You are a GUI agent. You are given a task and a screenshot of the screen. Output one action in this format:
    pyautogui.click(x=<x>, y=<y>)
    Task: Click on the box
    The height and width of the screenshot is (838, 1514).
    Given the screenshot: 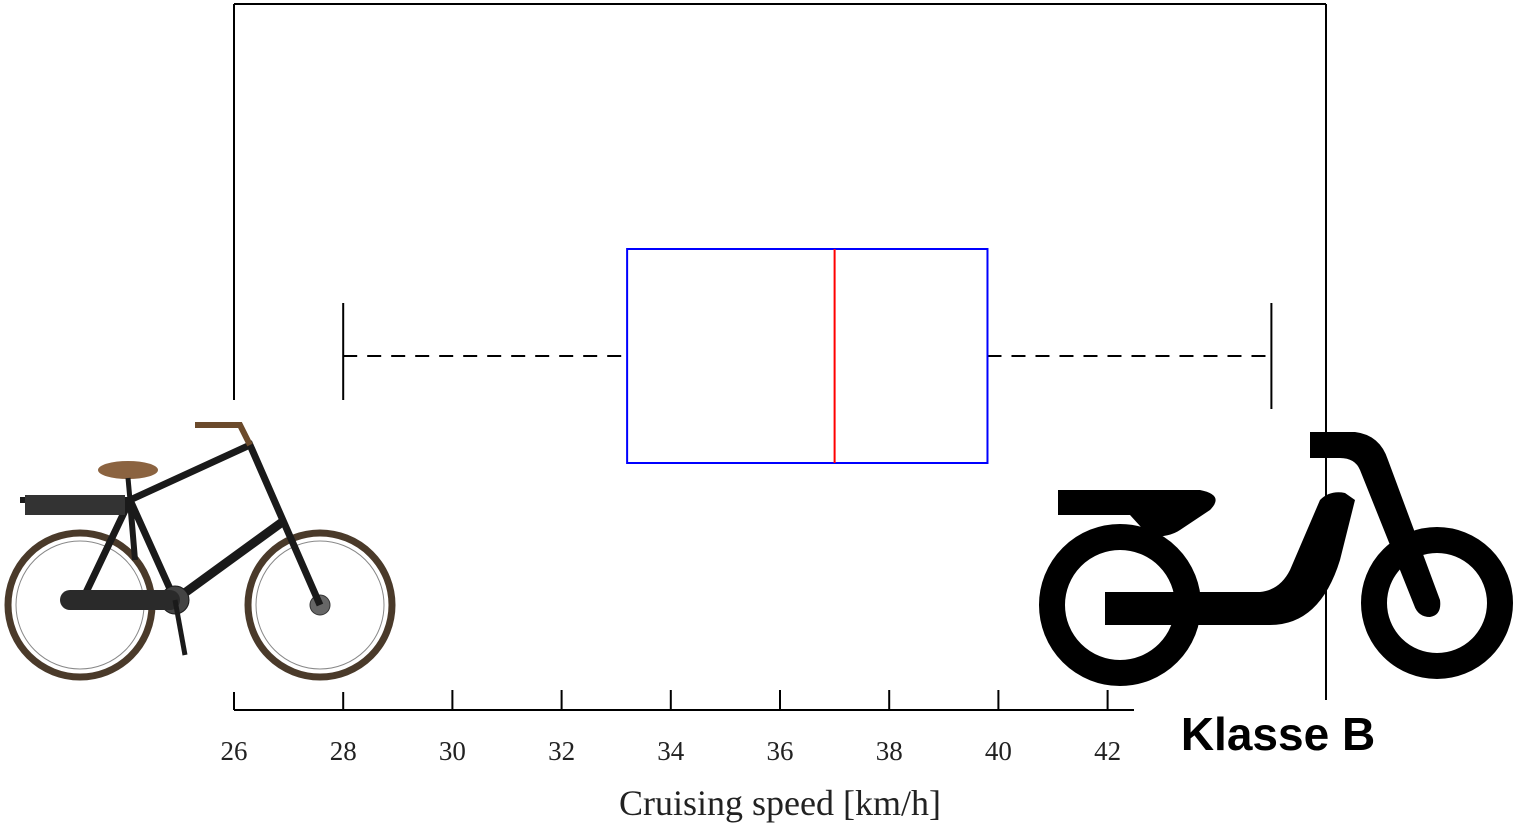 What is the action you would take?
    pyautogui.click(x=807, y=356)
    